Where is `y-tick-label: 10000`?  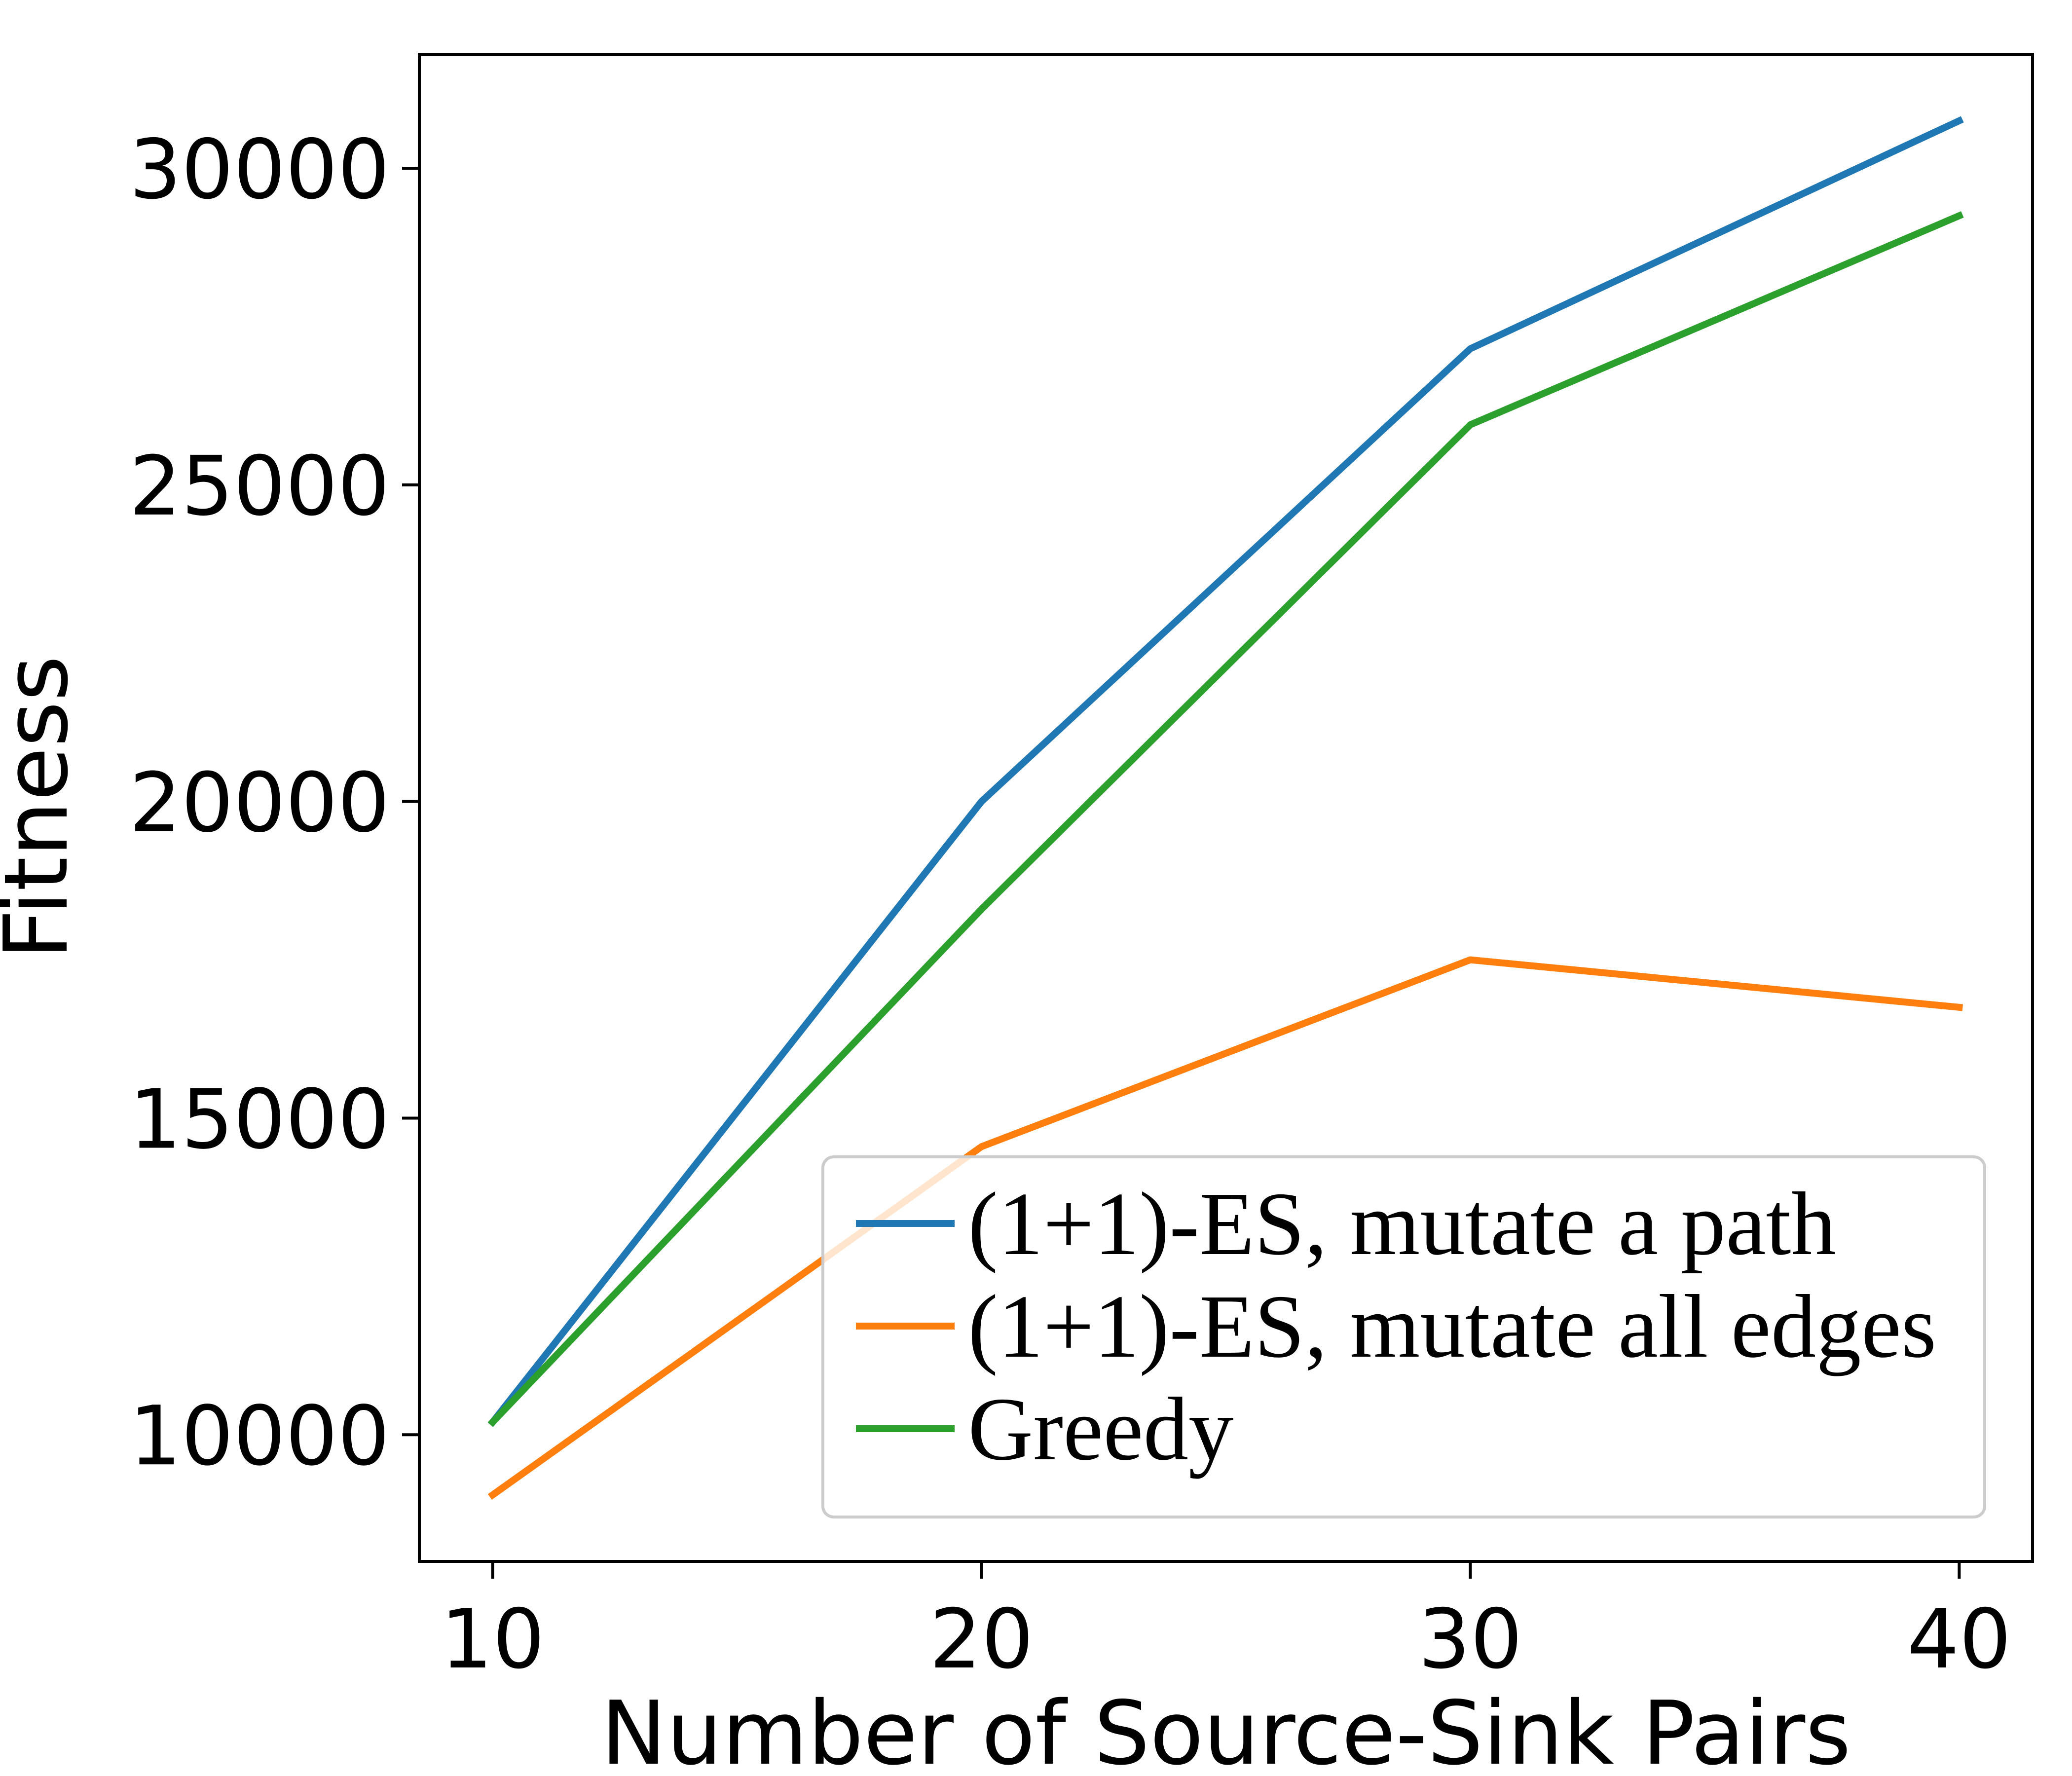 y-tick-label: 10000 is located at coordinates (259, 1437).